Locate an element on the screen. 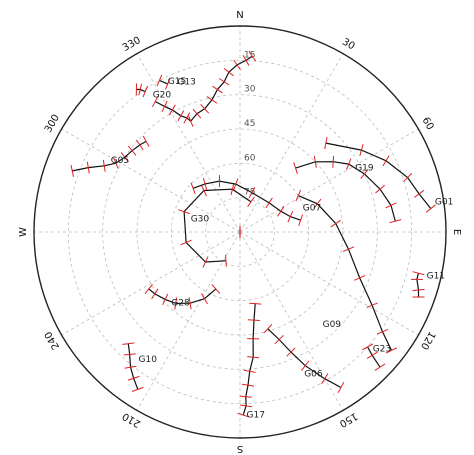 This screenshot has width=474, height=455. elevation-ring is located at coordinates (240, 232).